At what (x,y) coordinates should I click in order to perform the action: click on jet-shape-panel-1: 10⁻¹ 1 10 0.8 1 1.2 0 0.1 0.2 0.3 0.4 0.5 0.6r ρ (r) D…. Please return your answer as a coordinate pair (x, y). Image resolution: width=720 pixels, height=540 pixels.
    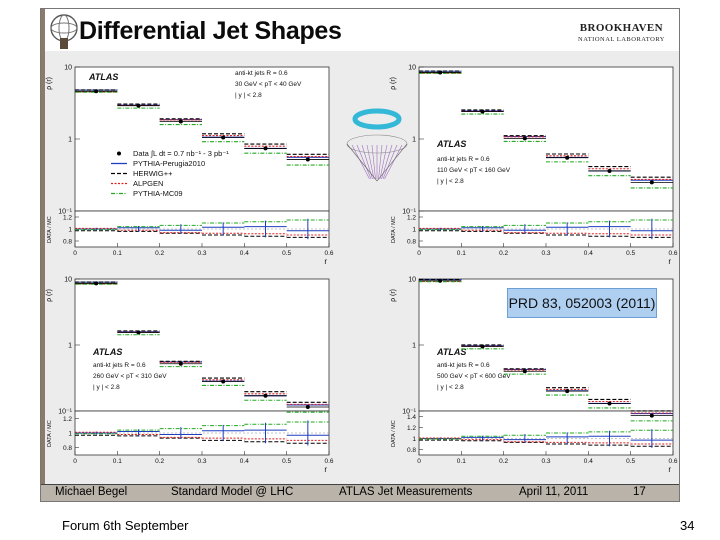
    Looking at the image, I should click on (190, 166).